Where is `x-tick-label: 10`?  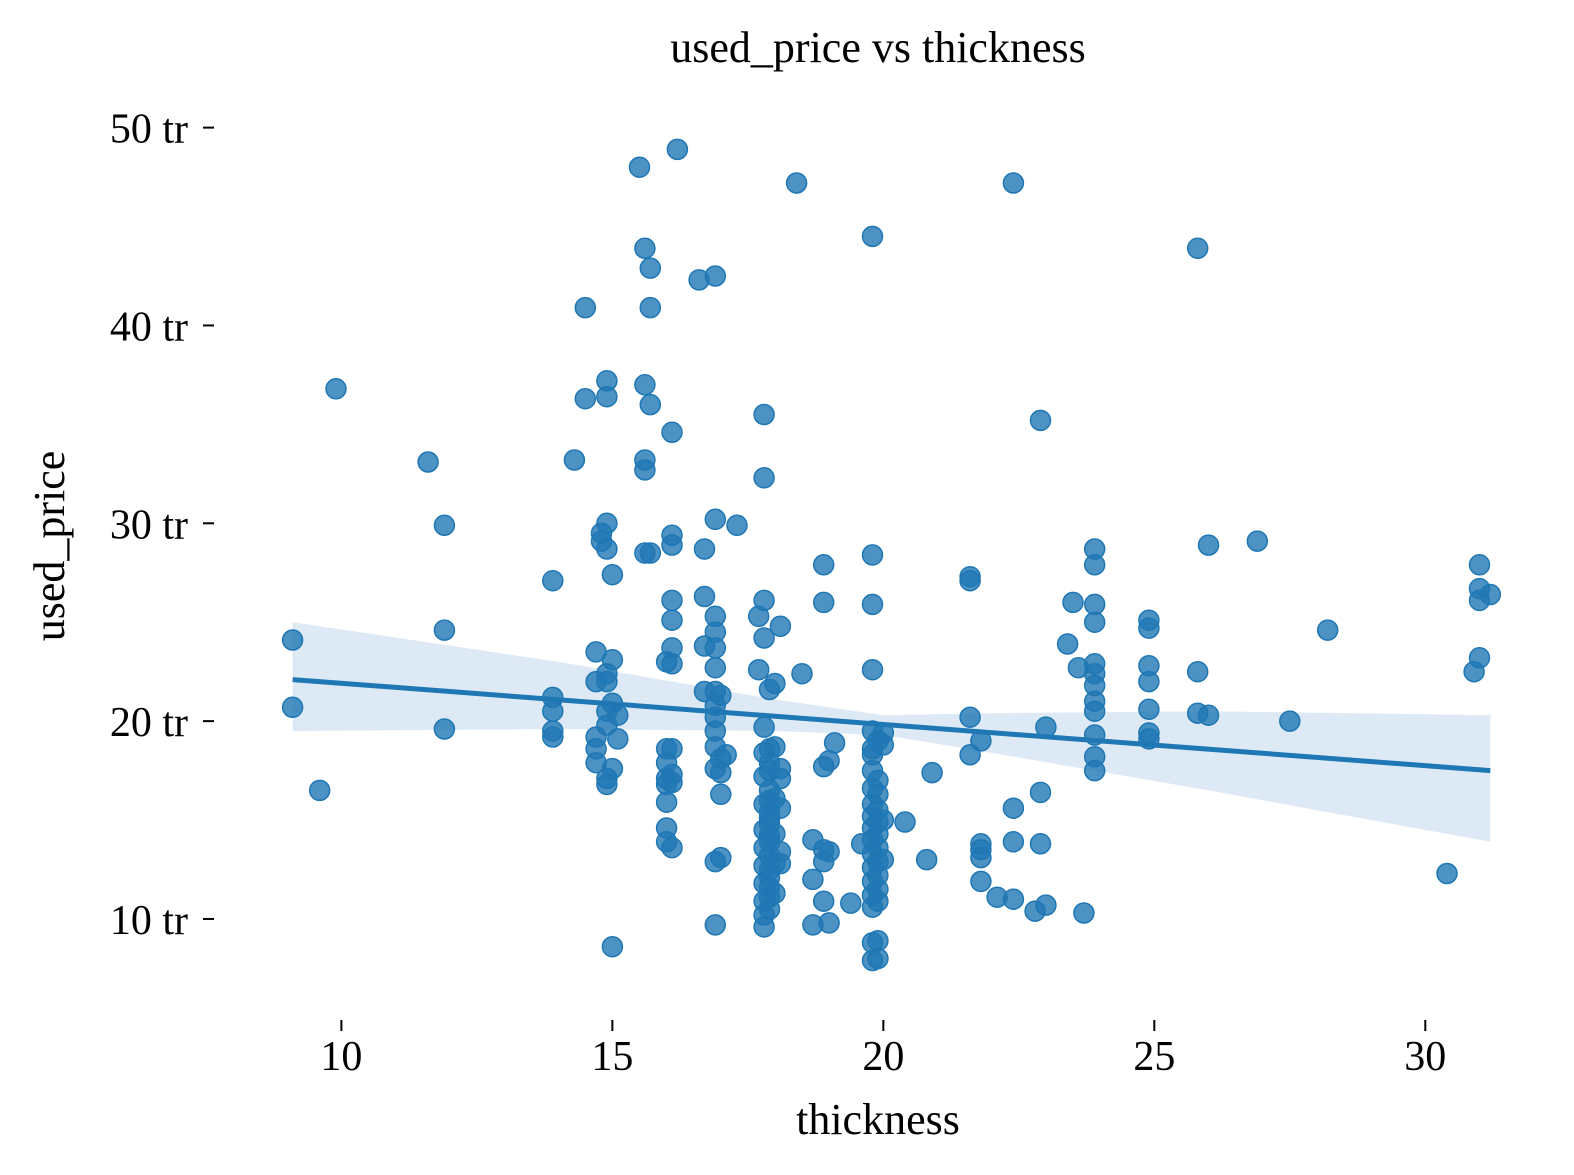 x-tick-label: 10 is located at coordinates (341, 1057).